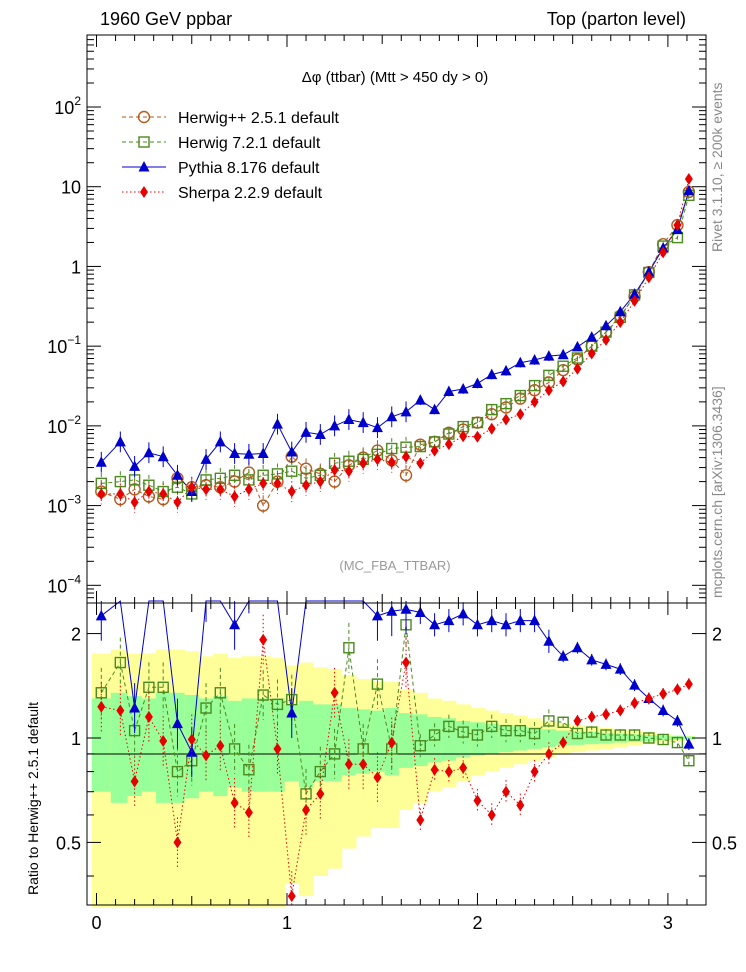 The image size is (746, 972). What do you see at coordinates (616, 19) in the screenshot?
I see `header-process: Top (parton level)` at bounding box center [616, 19].